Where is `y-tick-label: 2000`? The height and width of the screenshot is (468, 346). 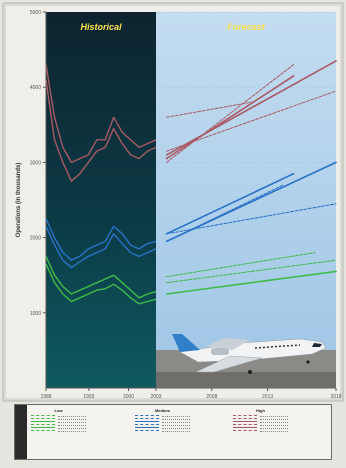 y-tick-label: 2000 is located at coordinates (35, 239).